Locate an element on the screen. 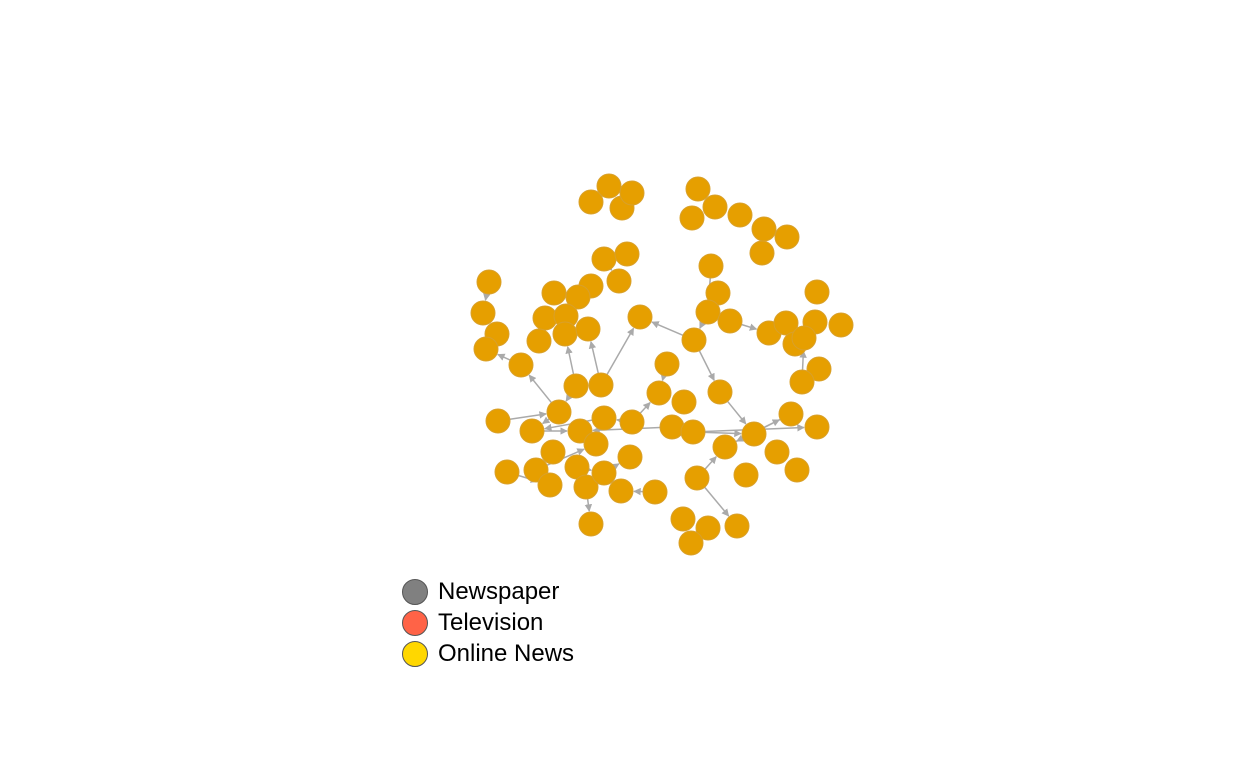  legend-label: Newspaper is located at coordinates (499, 591).